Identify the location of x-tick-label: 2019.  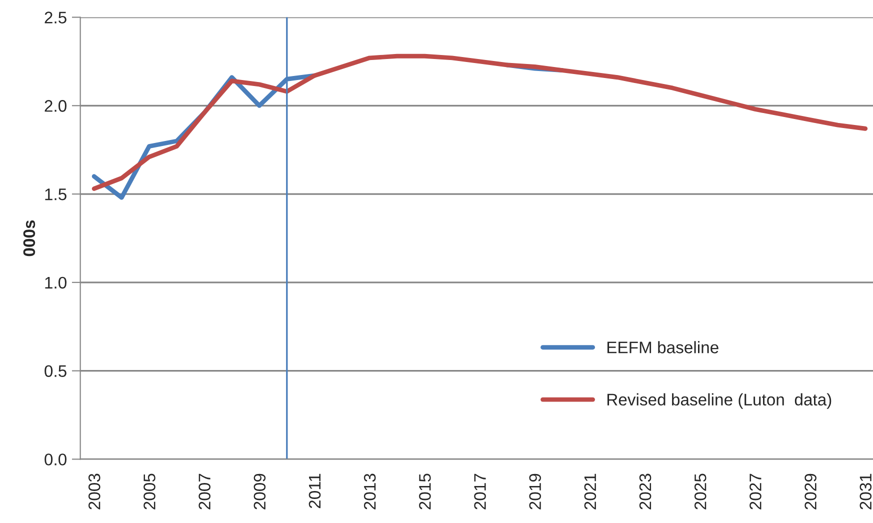
(535, 492).